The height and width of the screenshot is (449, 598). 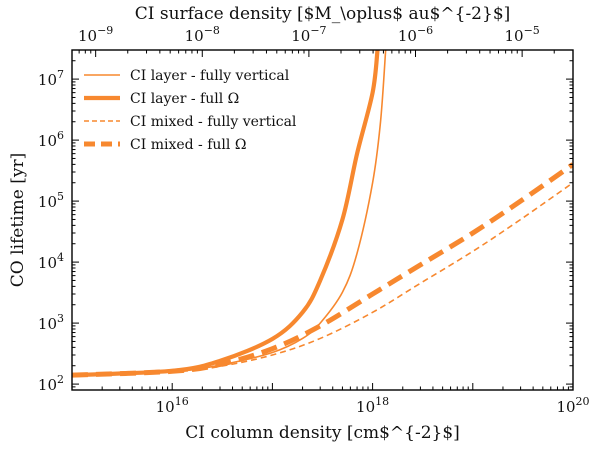 I want to click on y-tick-label-2: 10³, so click(x=51, y=322).